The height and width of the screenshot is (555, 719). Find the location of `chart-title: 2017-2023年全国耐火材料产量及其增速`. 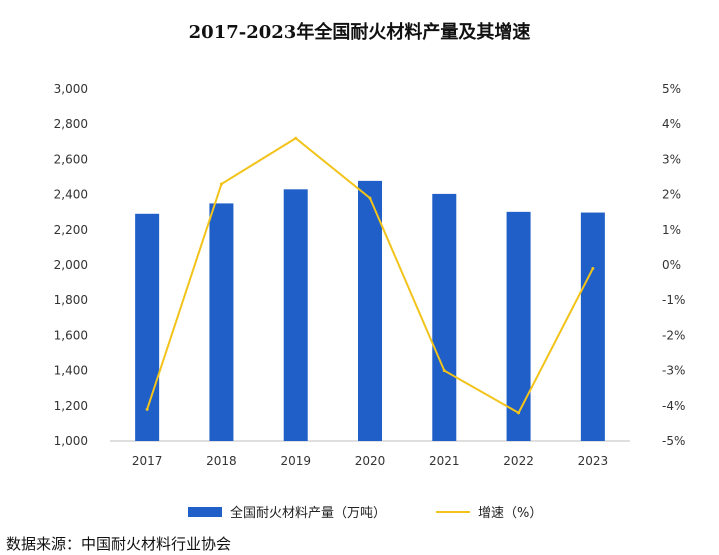

chart-title: 2017-2023年全国耐火材料产量及其增速 is located at coordinates (359, 32).